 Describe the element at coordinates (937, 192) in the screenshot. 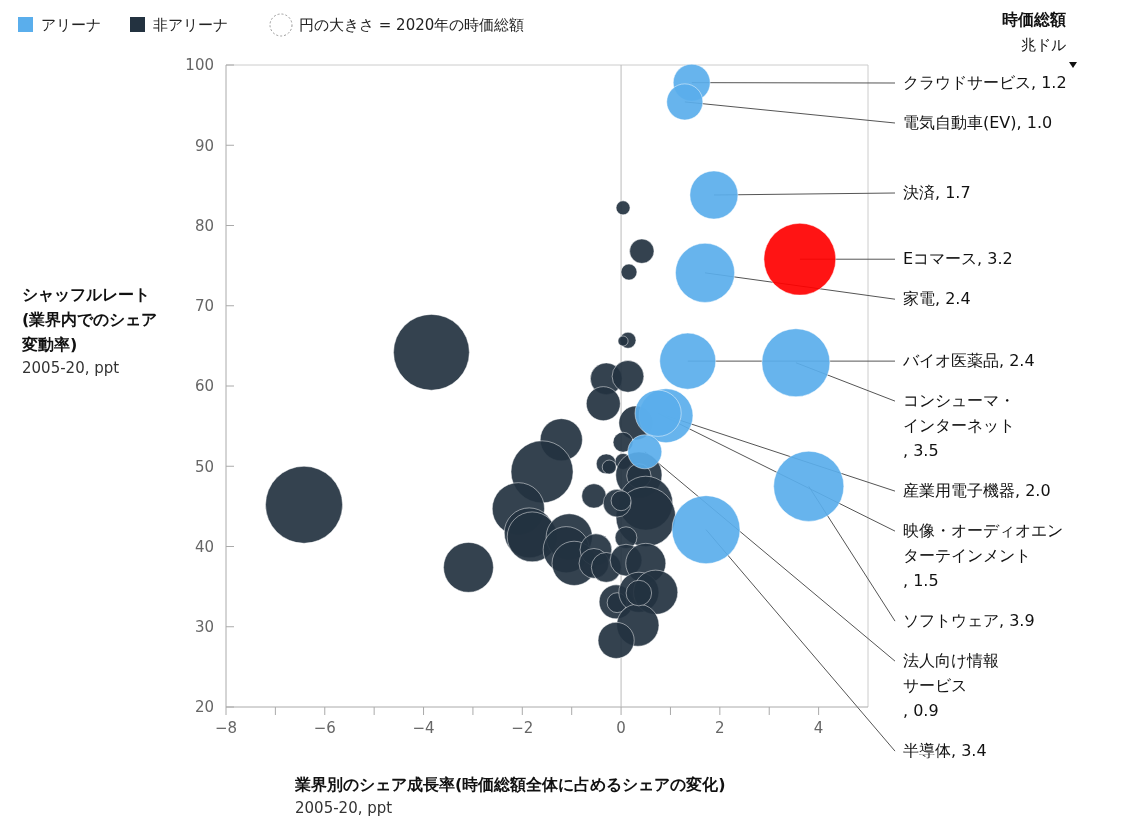

I see `annotation: 決済, 1.7` at that location.